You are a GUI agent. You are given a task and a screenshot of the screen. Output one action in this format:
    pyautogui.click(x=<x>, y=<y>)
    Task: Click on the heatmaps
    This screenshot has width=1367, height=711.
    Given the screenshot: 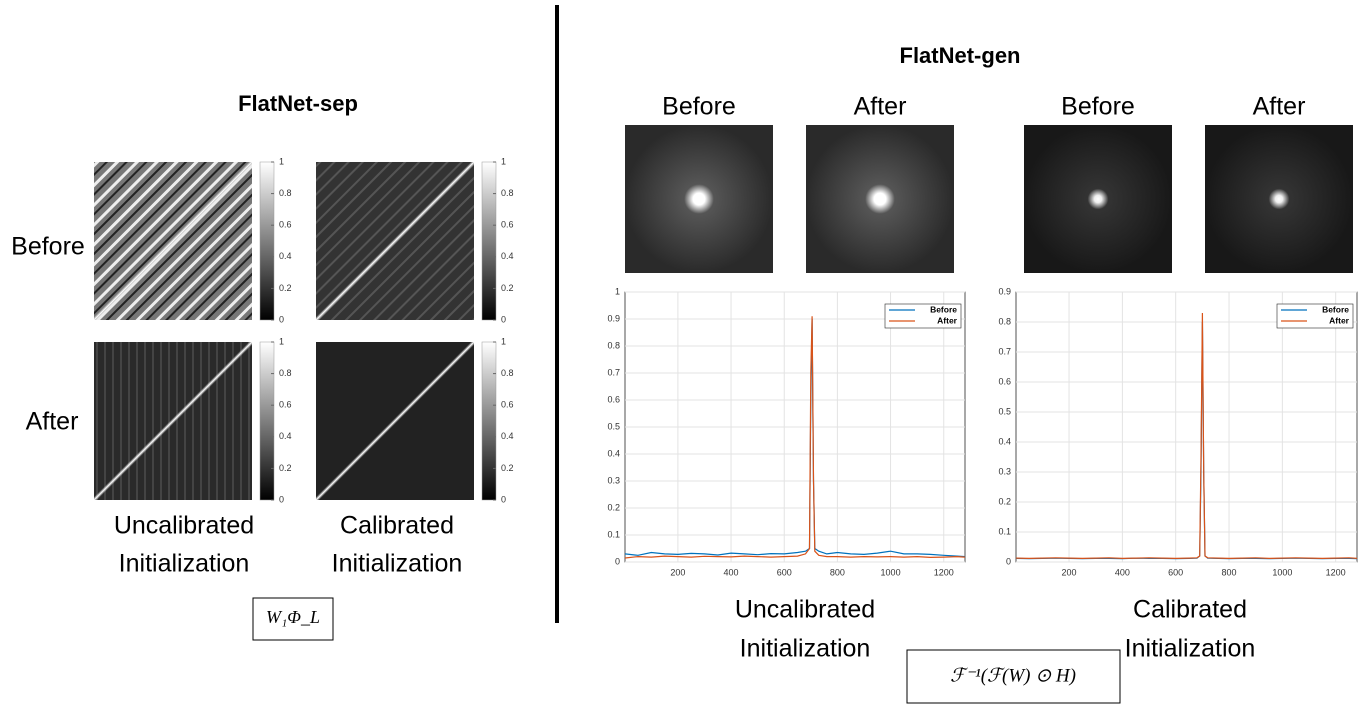 What is the action you would take?
    pyautogui.click(x=284, y=331)
    